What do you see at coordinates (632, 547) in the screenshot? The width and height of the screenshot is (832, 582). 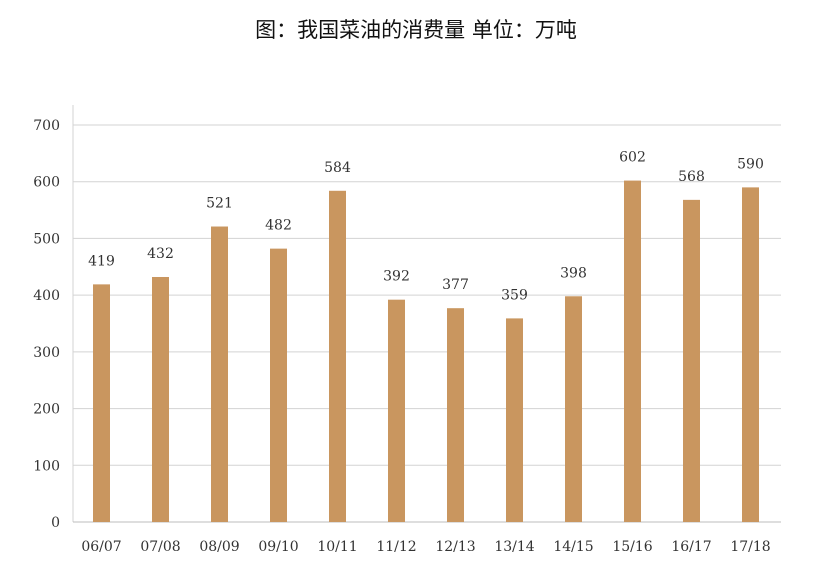 I see `x-tick-label: 15/16` at bounding box center [632, 547].